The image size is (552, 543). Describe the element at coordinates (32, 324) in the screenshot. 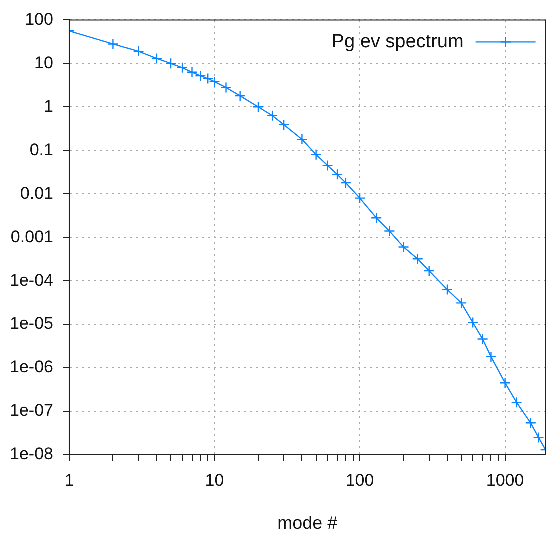

I see `y-tick-label: 1e-05` at that location.